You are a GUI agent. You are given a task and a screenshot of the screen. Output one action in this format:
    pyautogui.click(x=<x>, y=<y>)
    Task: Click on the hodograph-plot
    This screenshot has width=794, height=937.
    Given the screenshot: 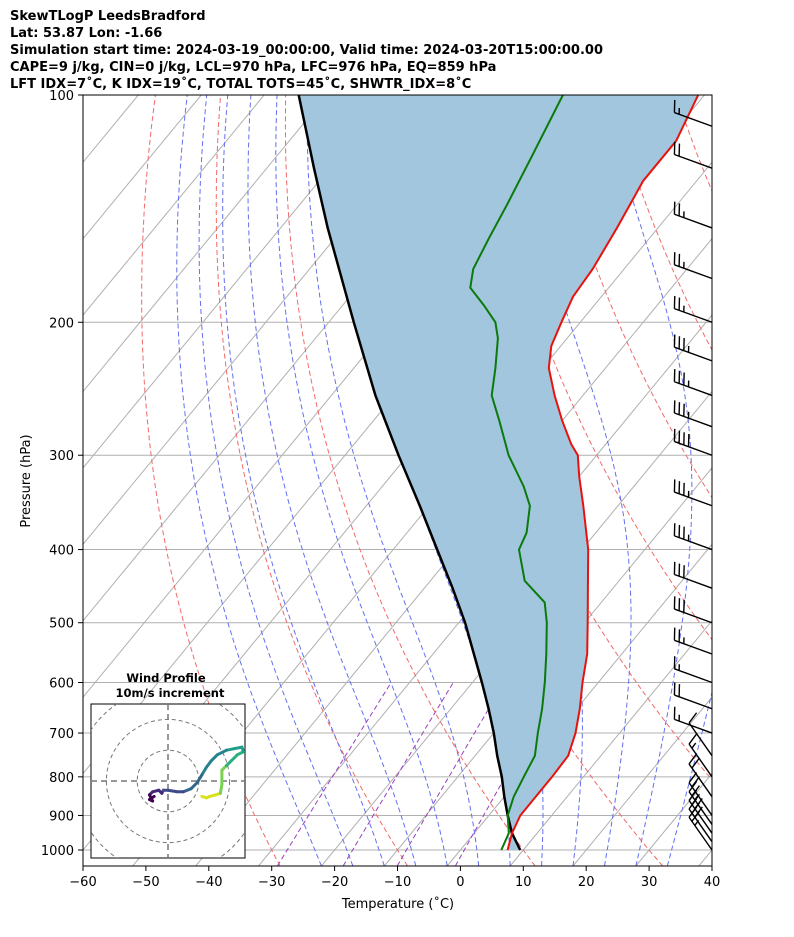 What is the action you would take?
    pyautogui.click(x=168, y=781)
    